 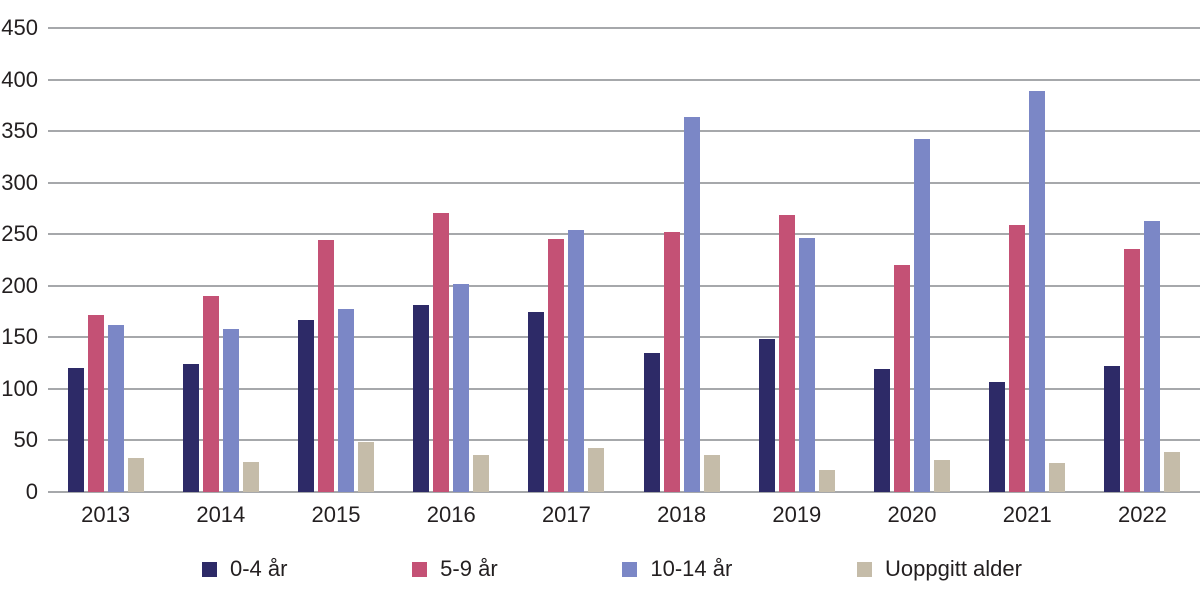 I want to click on bar-2018-10-14 år, so click(x=691, y=304).